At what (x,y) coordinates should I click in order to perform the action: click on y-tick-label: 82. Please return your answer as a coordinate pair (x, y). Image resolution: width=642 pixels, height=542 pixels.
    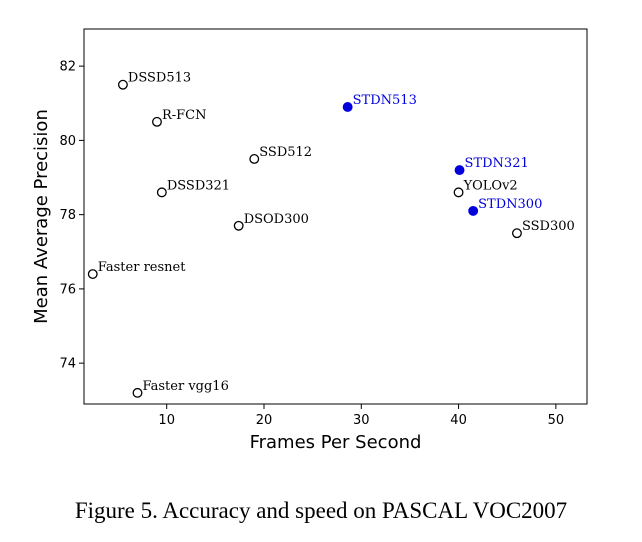
    Looking at the image, I should click on (67, 67).